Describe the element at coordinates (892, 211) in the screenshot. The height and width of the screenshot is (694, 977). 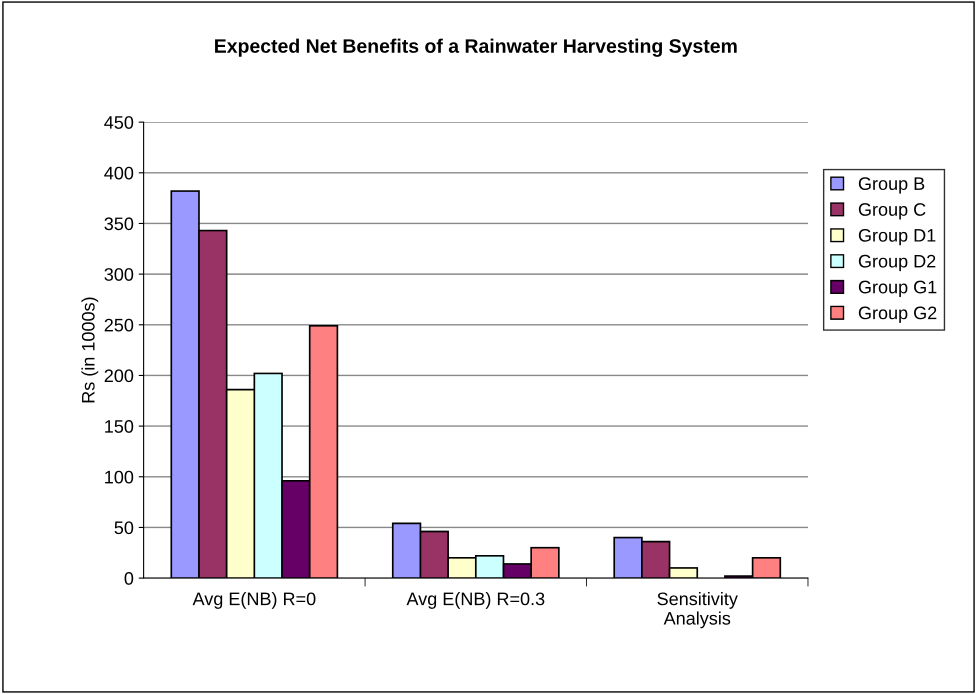
I see `legend-label: Group C` at that location.